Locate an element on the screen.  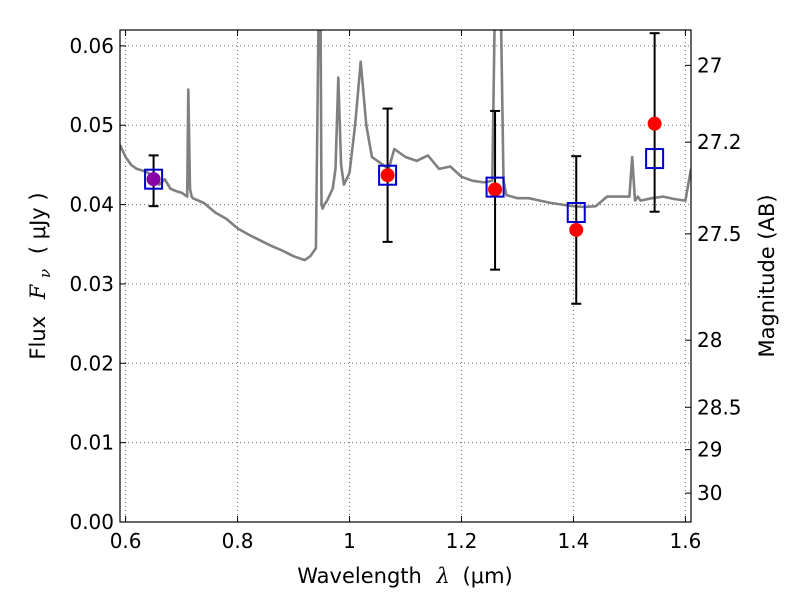
y2-tick-label: 27 is located at coordinates (709, 65).